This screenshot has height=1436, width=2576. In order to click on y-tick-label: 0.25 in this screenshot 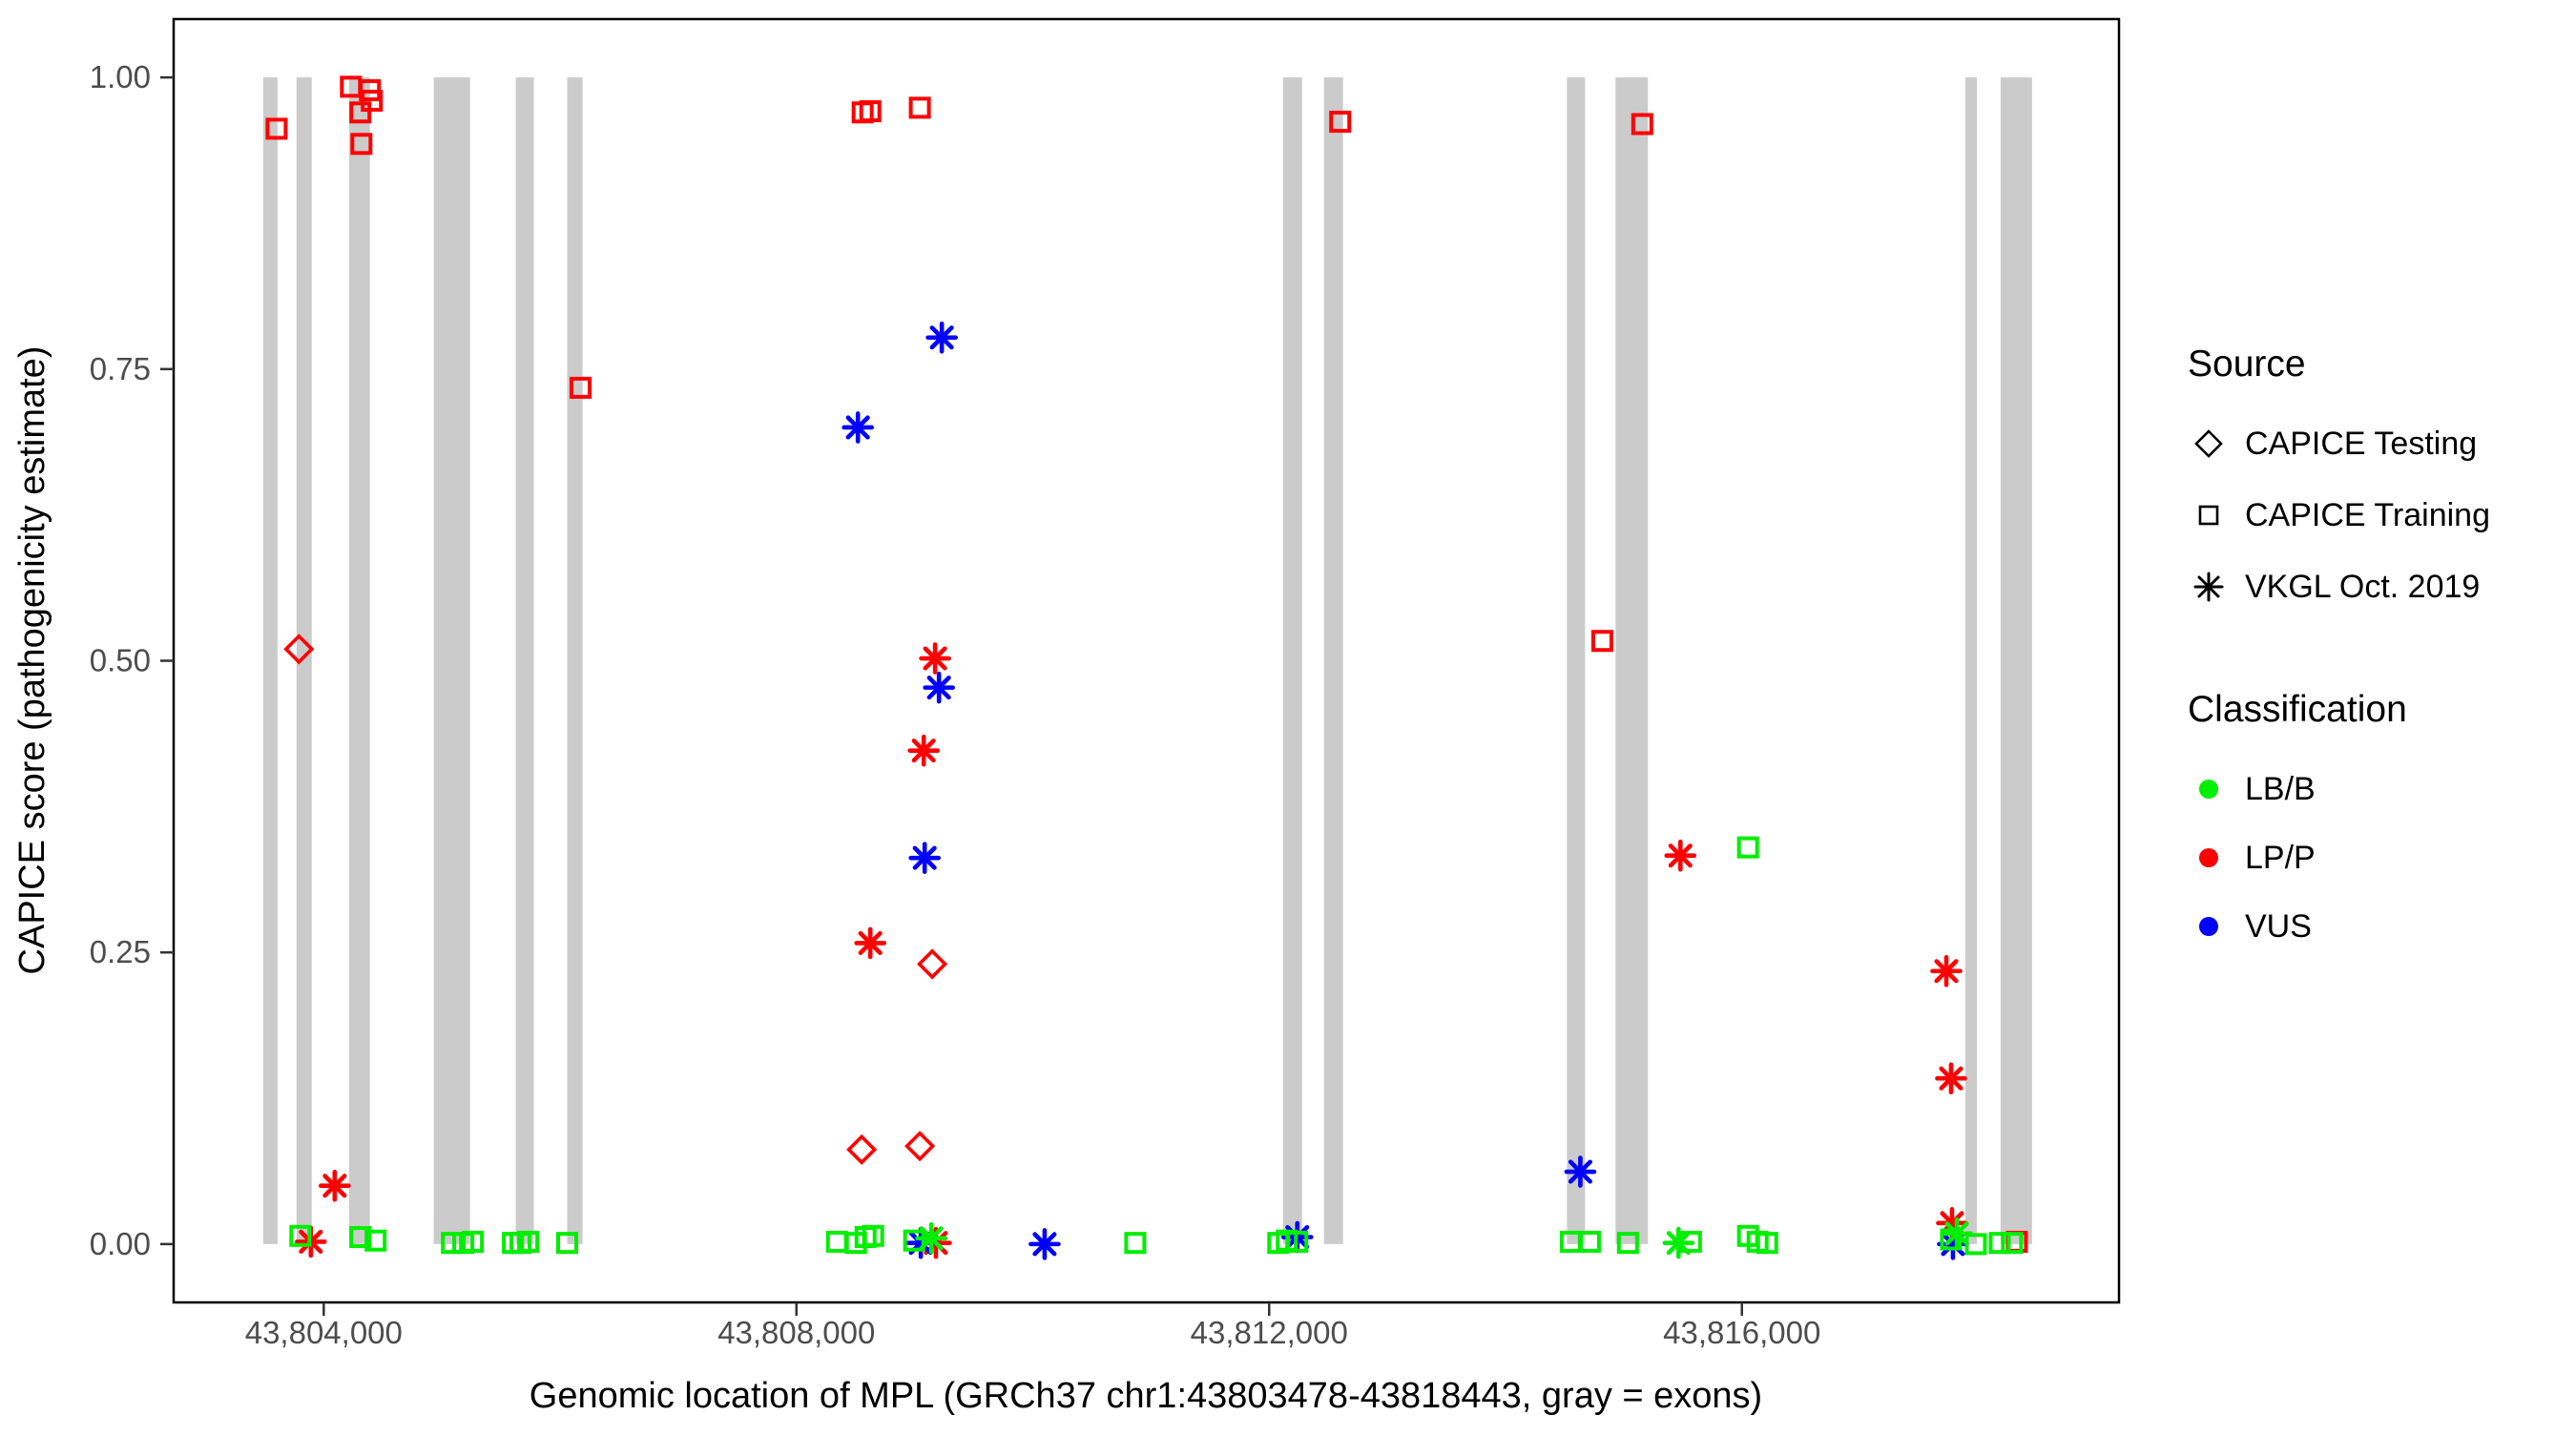, I will do `click(120, 951)`.